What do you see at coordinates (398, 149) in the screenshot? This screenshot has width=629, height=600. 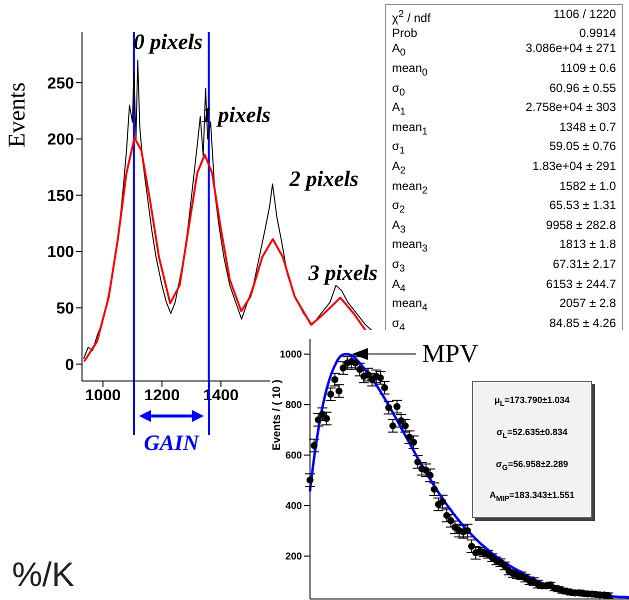 I see `annotation: σ$_{1}$` at bounding box center [398, 149].